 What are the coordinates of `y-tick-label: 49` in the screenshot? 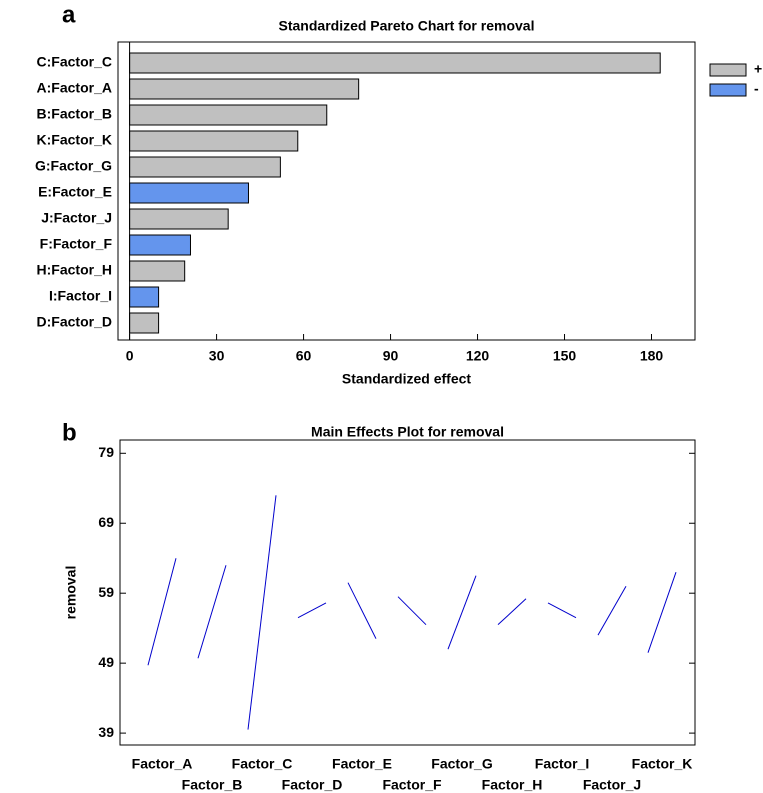 It's located at (106, 662).